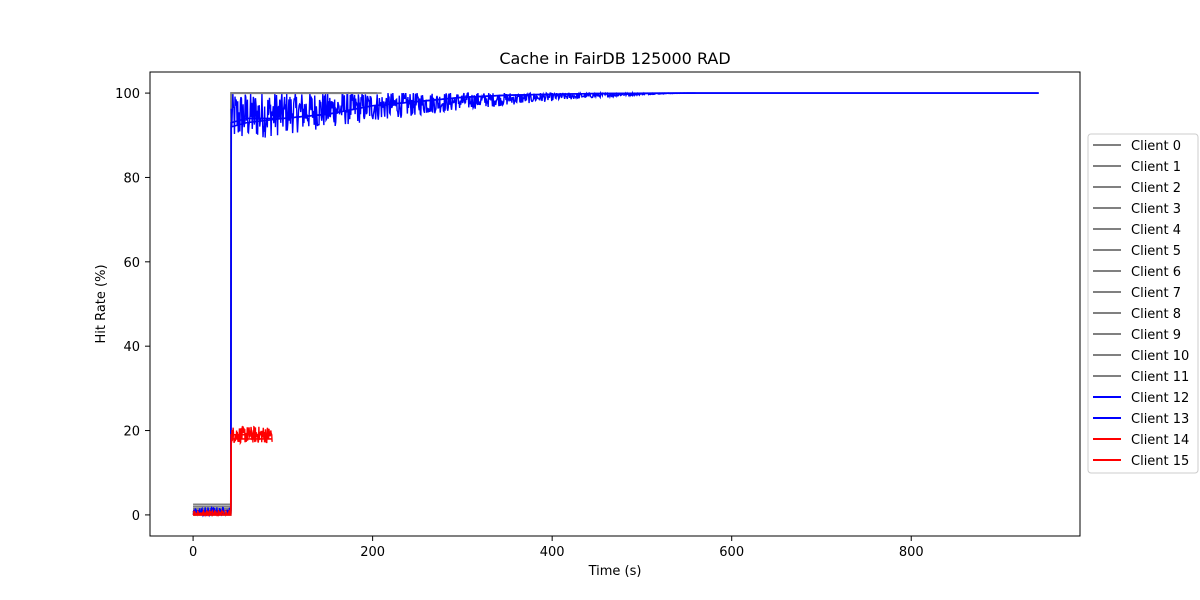 The image size is (1200, 600). Describe the element at coordinates (1156, 335) in the screenshot. I see `legend-label: Client 9` at that location.